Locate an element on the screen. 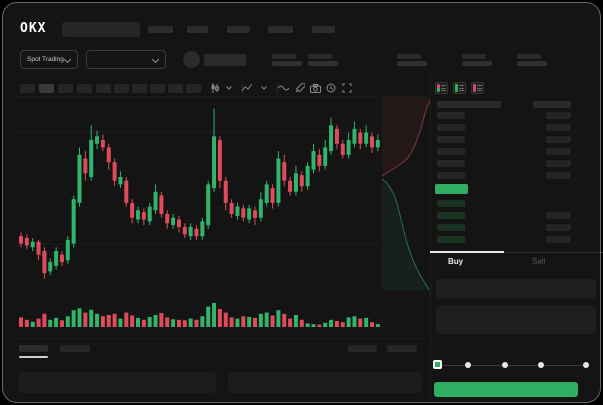  history-icon is located at coordinates (331, 88).